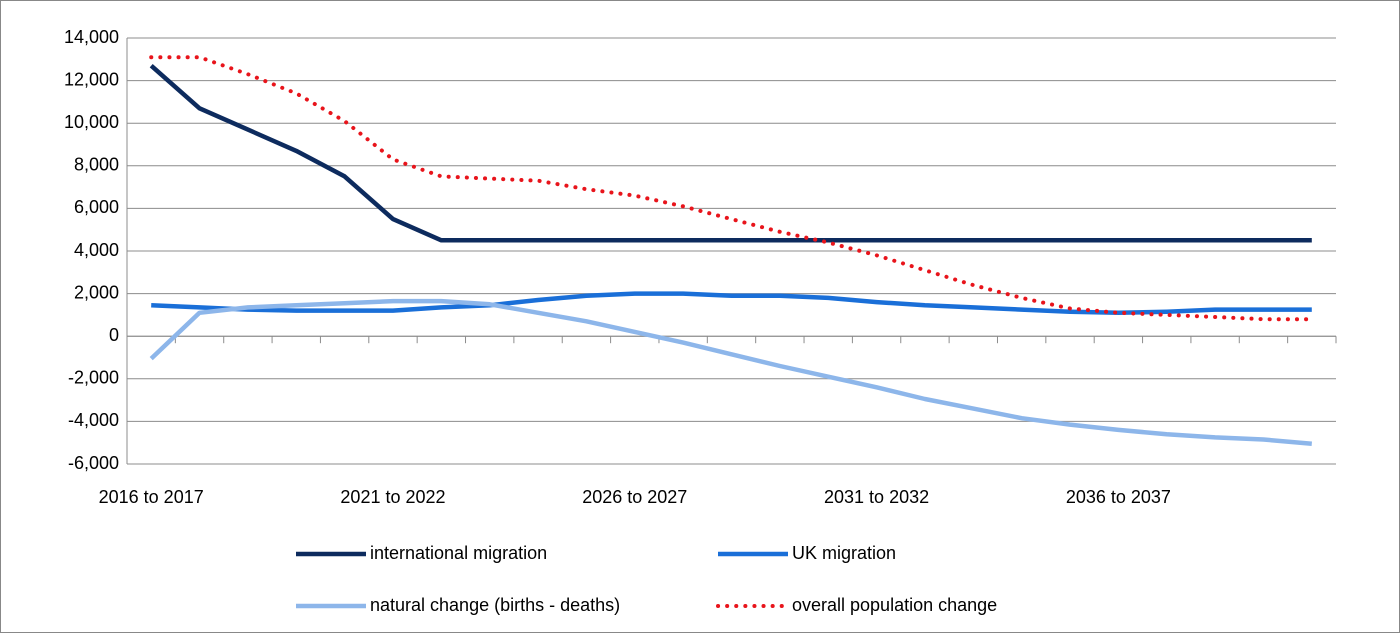 This screenshot has height=633, width=1400. Describe the element at coordinates (634, 497) in the screenshot. I see `x-tick-label: 2026 to 2027` at that location.